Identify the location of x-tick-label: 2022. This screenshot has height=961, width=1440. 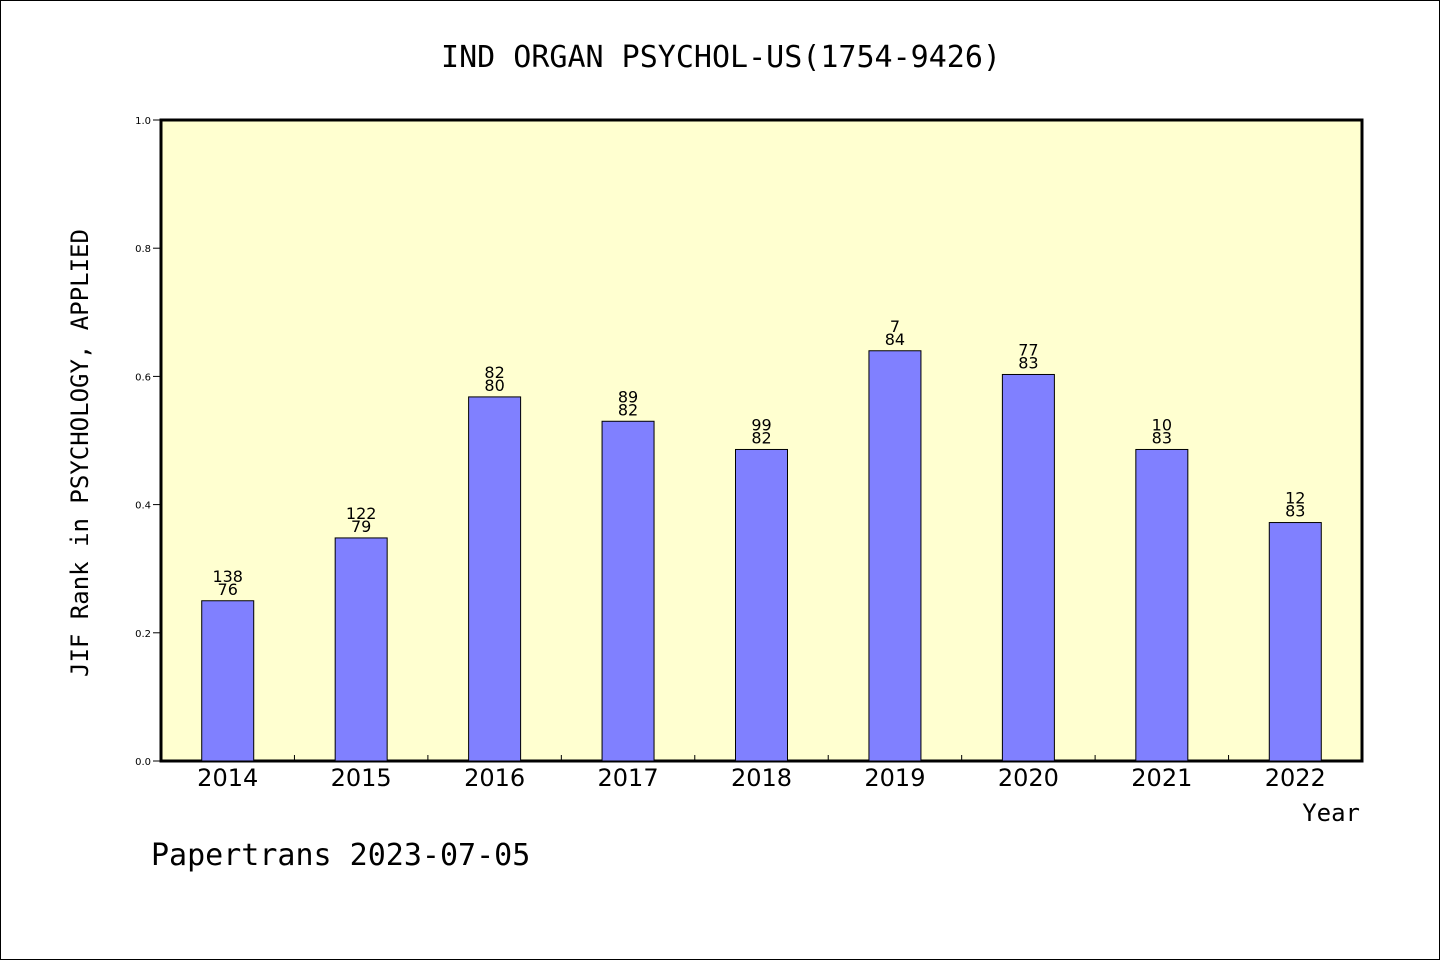
(1295, 778).